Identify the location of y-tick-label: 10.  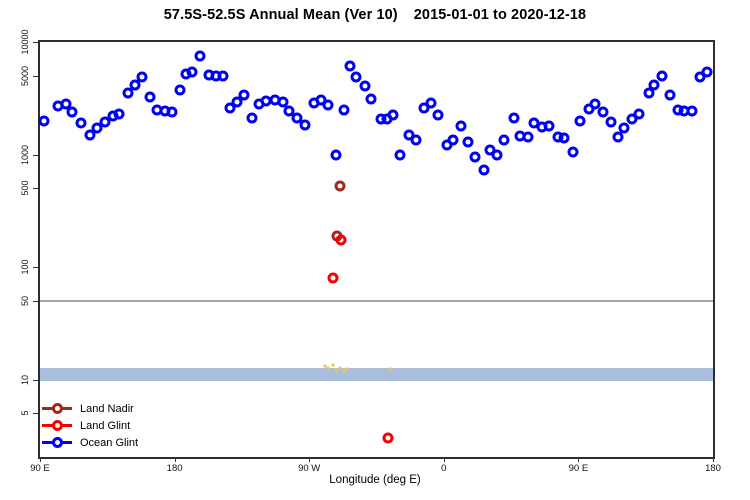
(25, 379).